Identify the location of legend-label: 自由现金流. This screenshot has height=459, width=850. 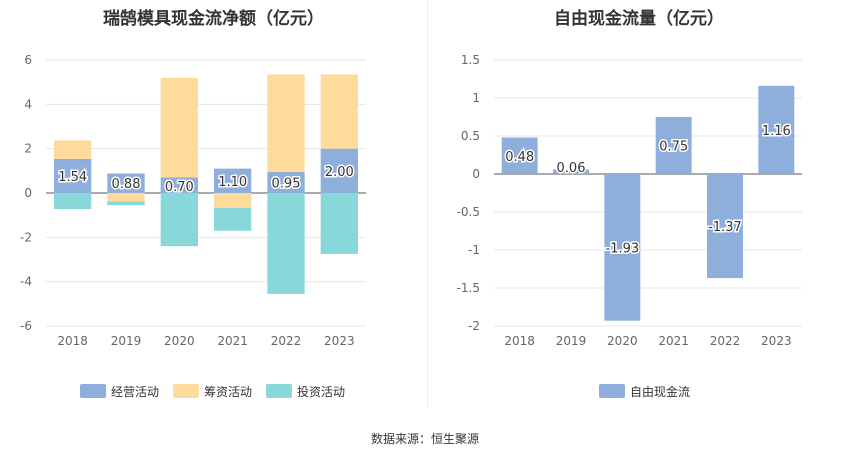
(660, 391).